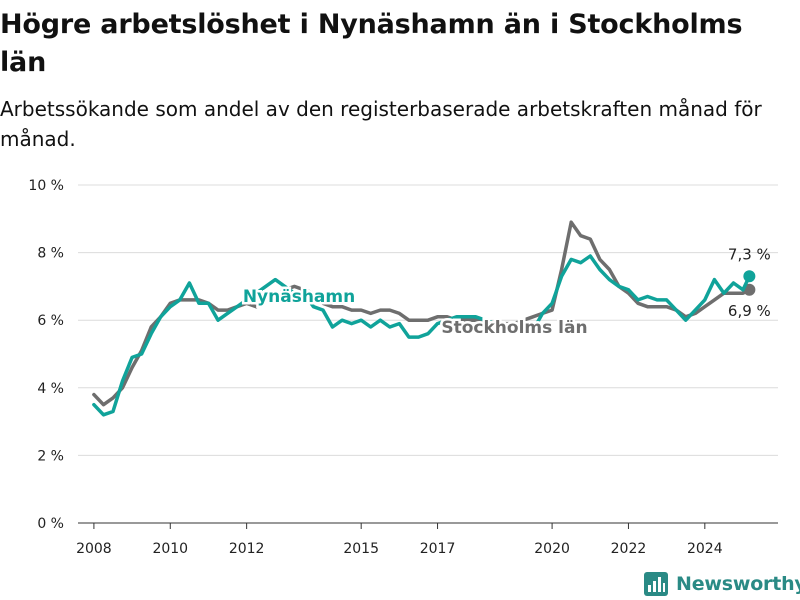 The width and height of the screenshot is (800, 600). I want to click on series-label-nynashamn: Nynäshamn, so click(299, 297).